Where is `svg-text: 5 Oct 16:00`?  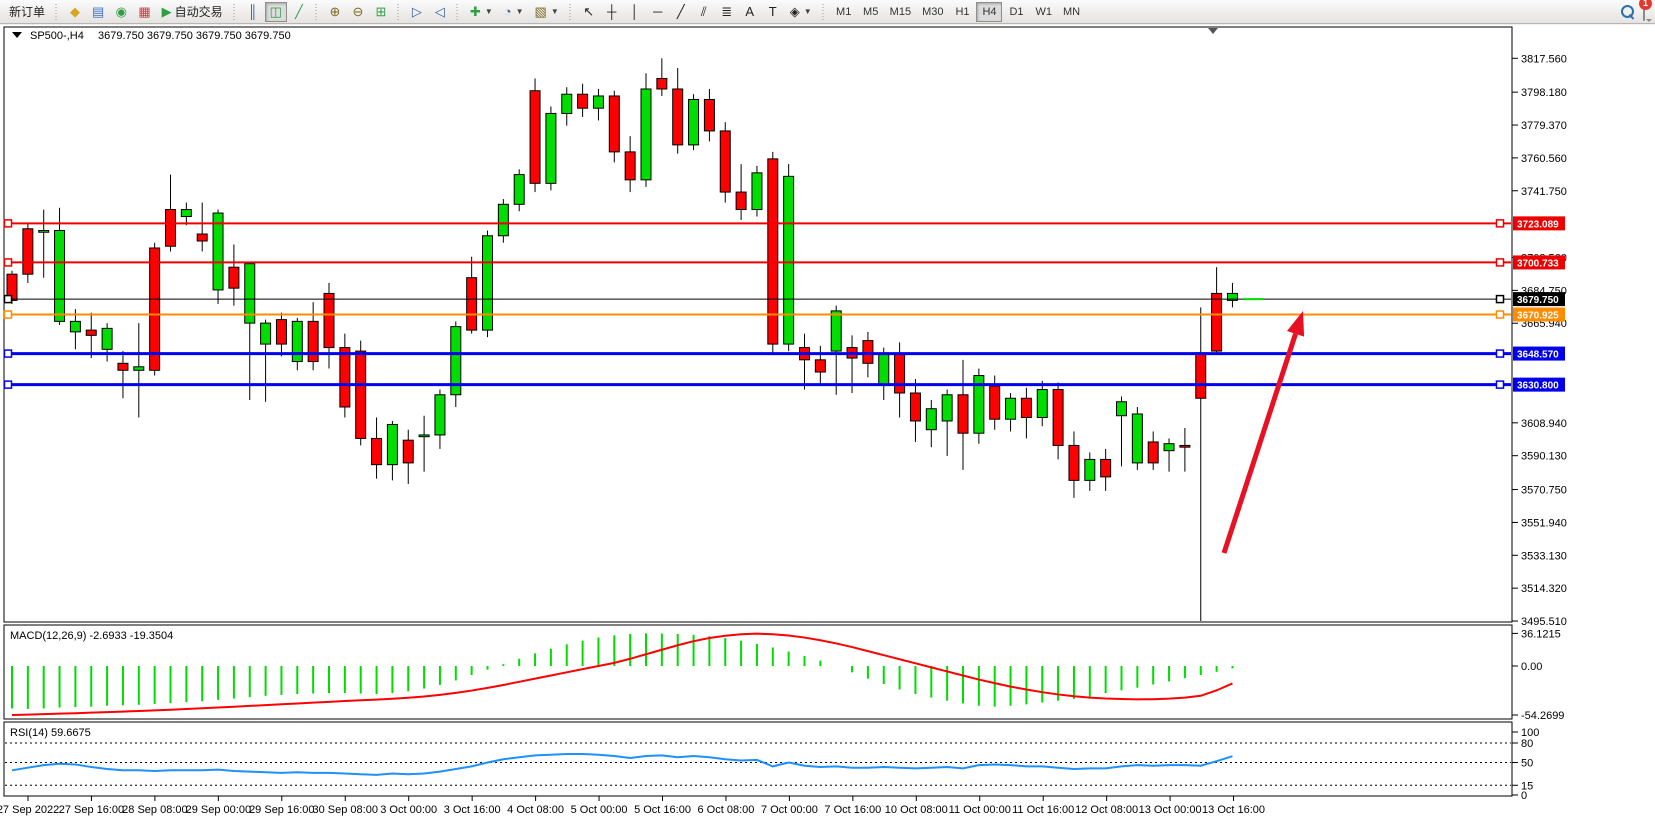
svg-text: 5 Oct 16:00 is located at coordinates (662, 810).